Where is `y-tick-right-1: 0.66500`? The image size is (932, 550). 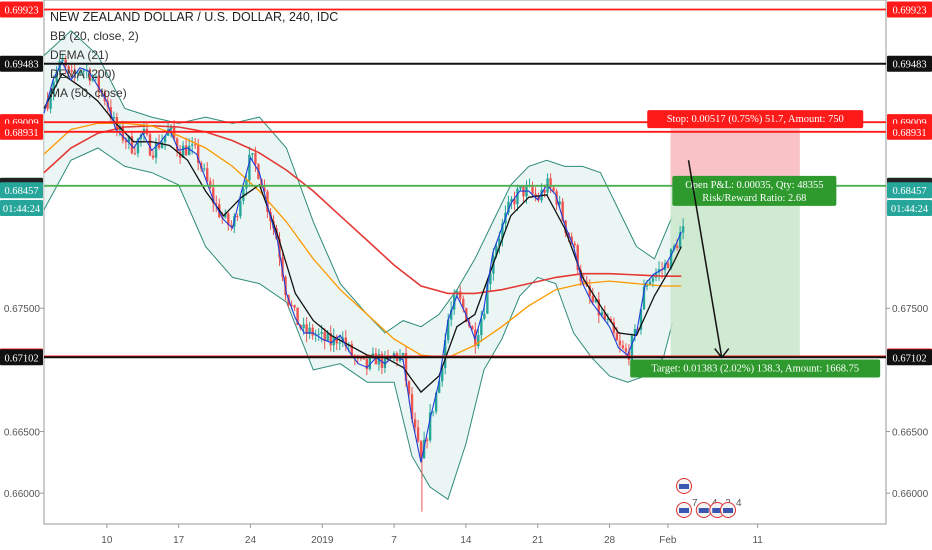
y-tick-right-1: 0.66500 is located at coordinates (910, 433).